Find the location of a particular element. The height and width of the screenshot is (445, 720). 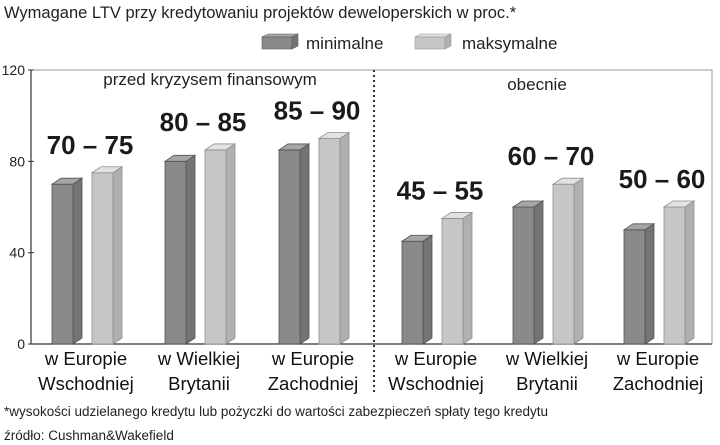

bar-min-g0-c2 is located at coordinates (294, 244).